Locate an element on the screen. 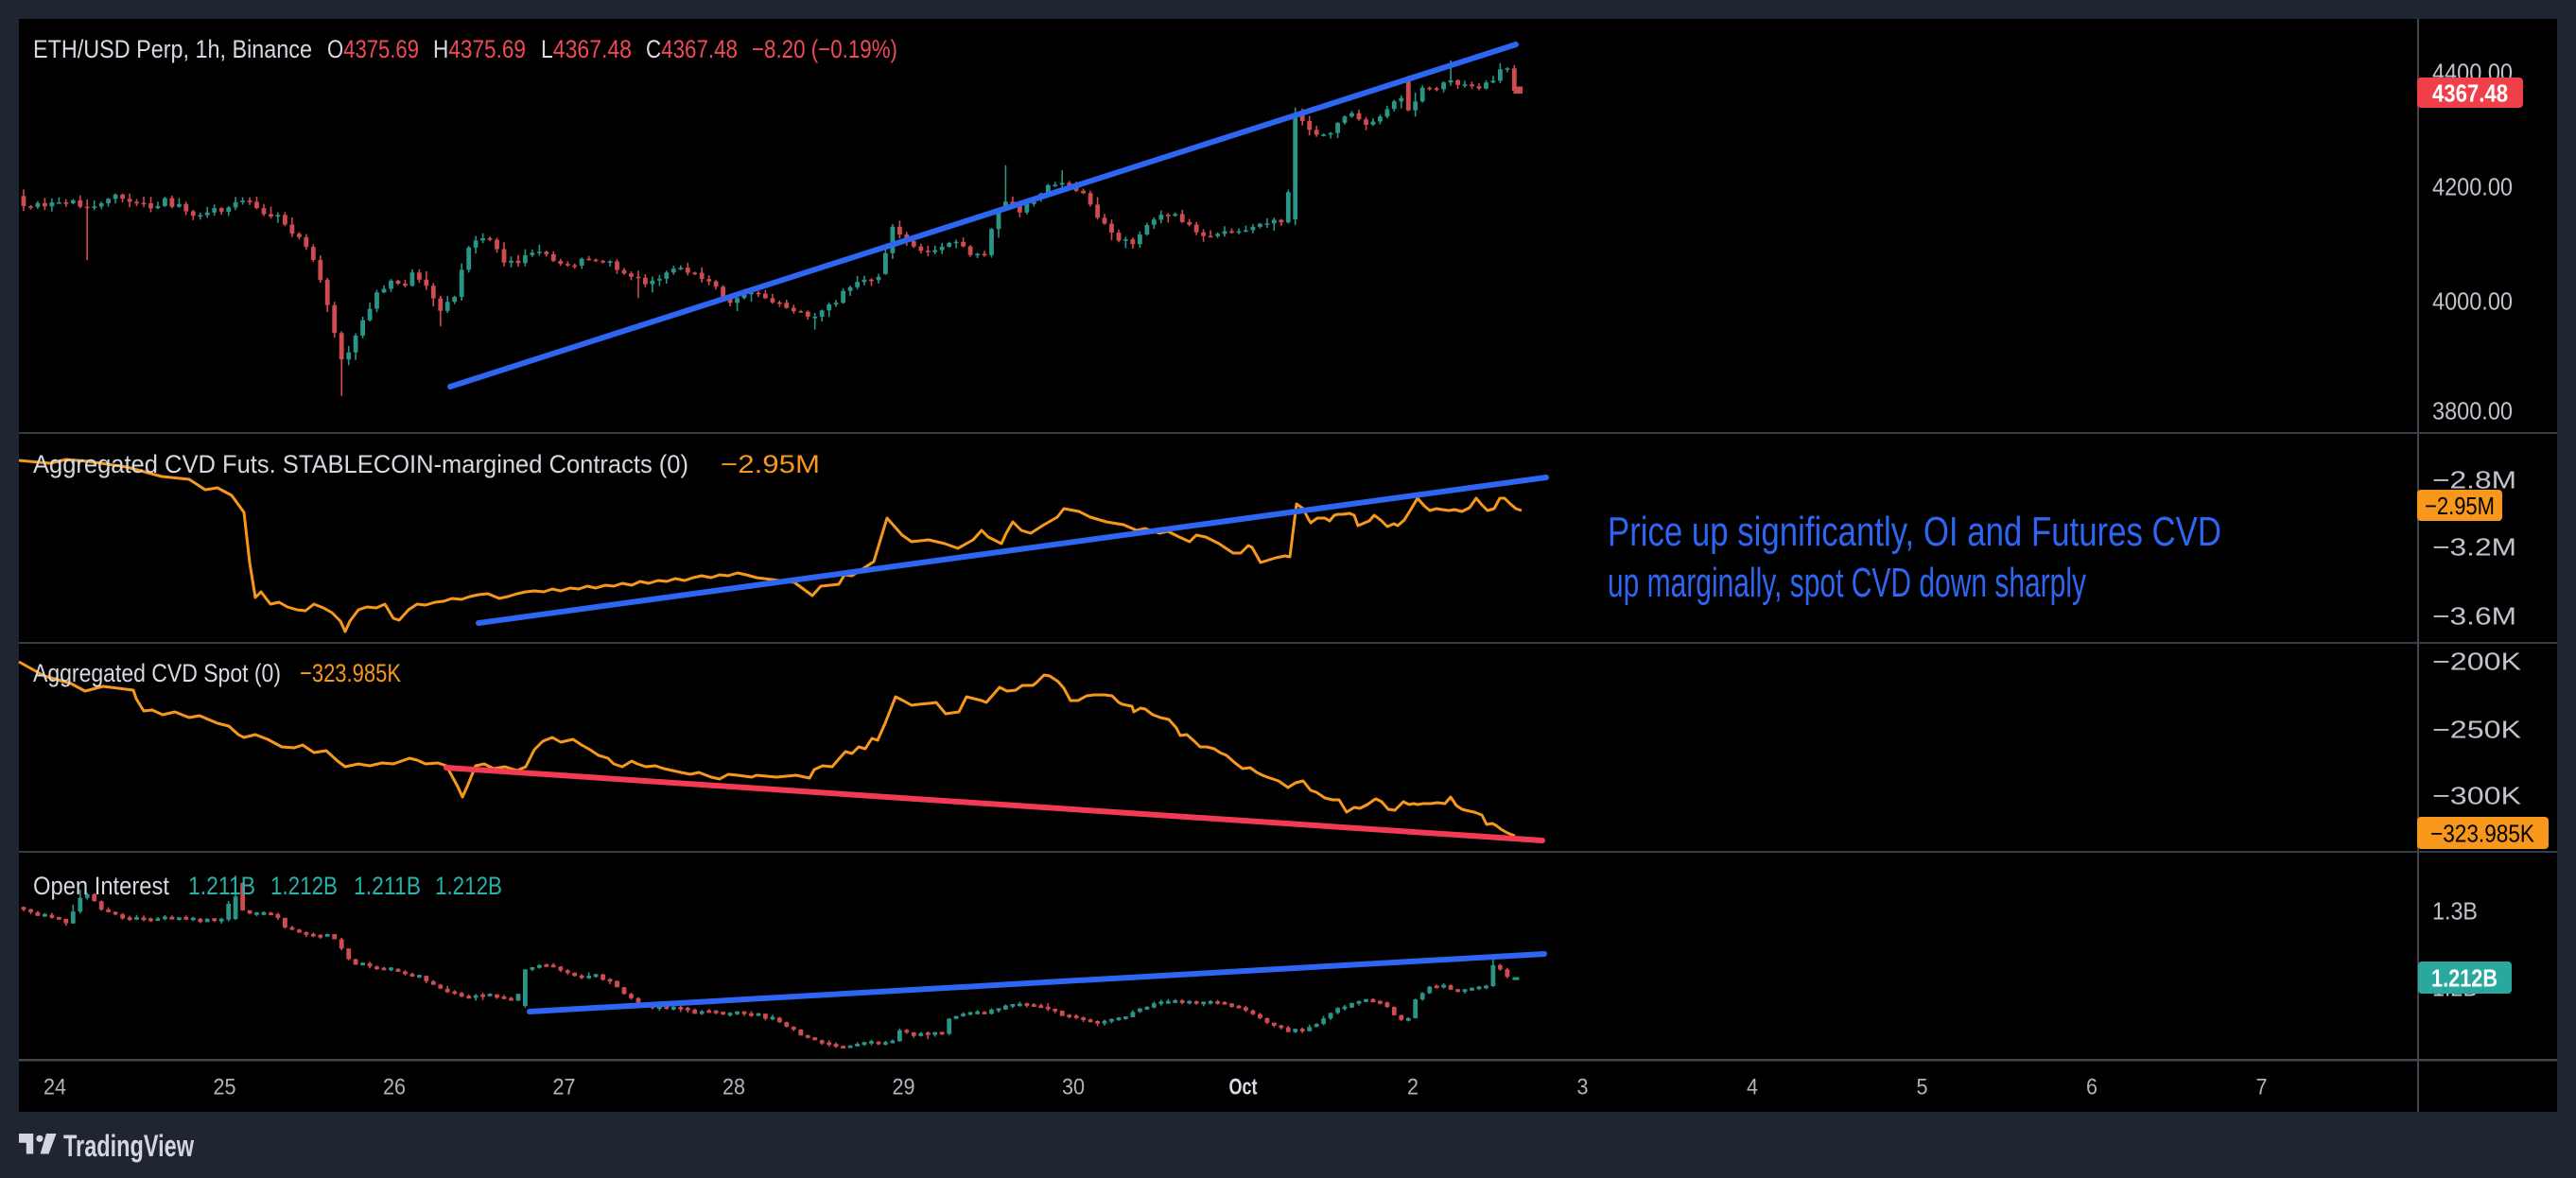 Image resolution: width=2576 pixels, height=1178 pixels. svg-text: 3800.00 is located at coordinates (2472, 410).